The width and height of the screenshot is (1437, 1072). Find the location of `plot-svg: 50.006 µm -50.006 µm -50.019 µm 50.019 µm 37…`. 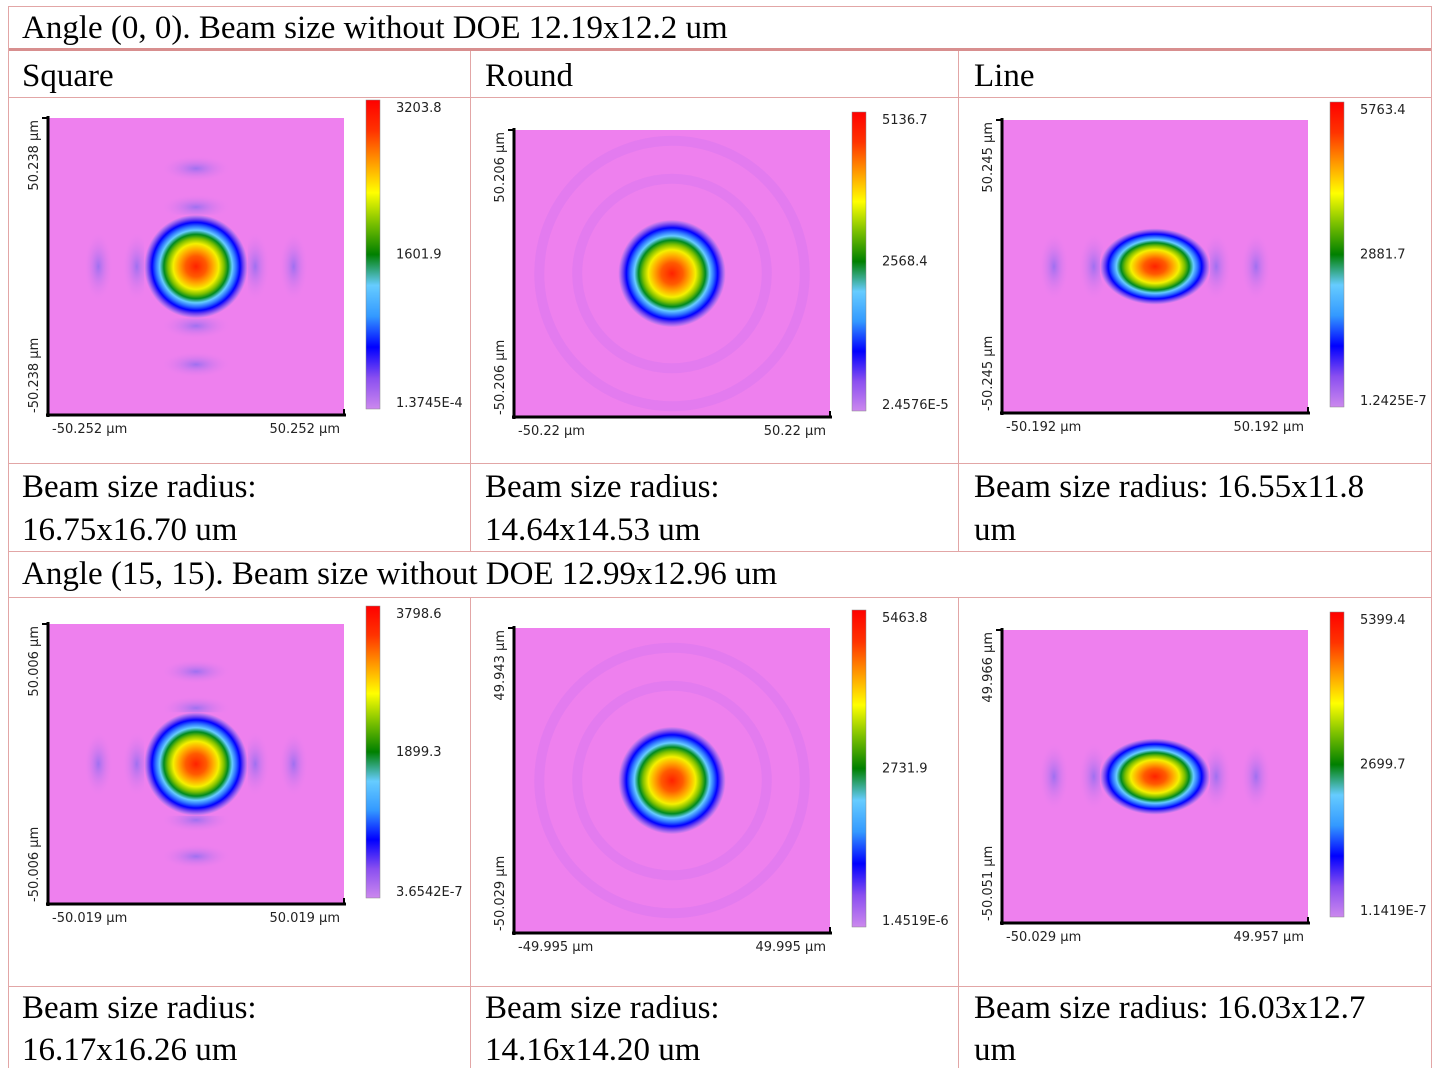

plot-svg: 50.006 µm -50.006 µm -50.019 µm 50.019 µm 37… is located at coordinates (239, 776).